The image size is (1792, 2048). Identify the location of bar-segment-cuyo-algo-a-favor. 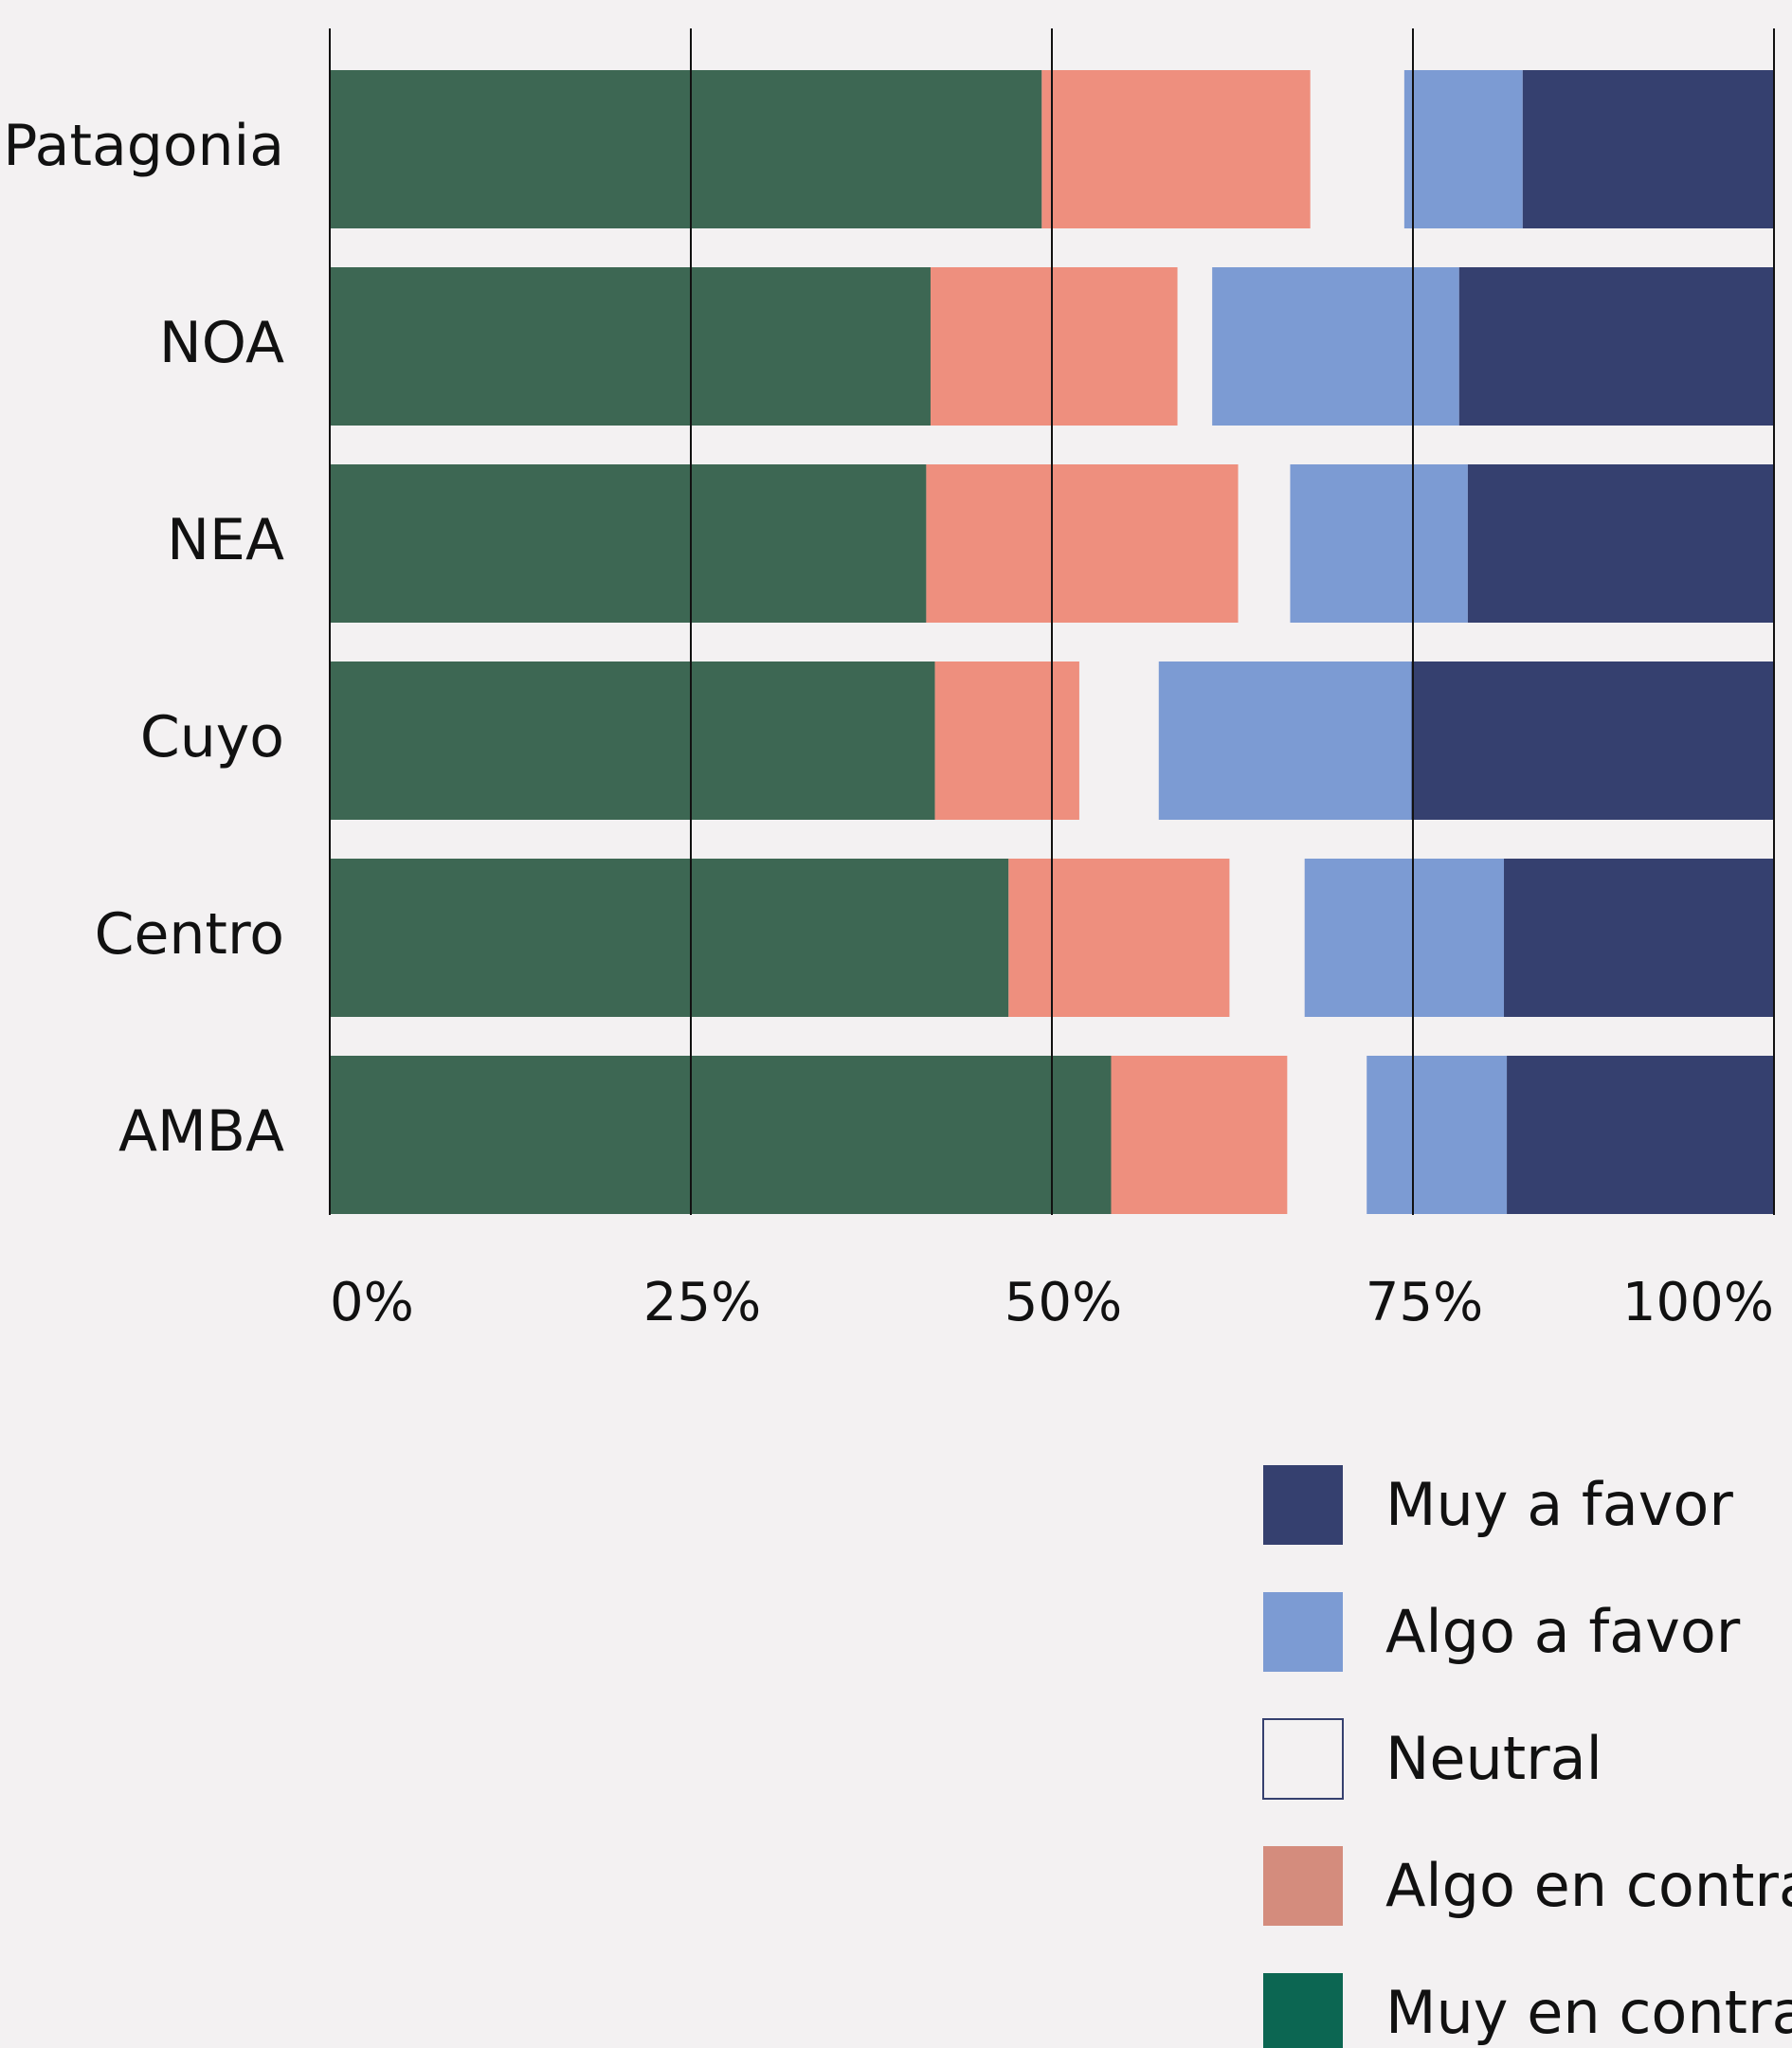
(1285, 741).